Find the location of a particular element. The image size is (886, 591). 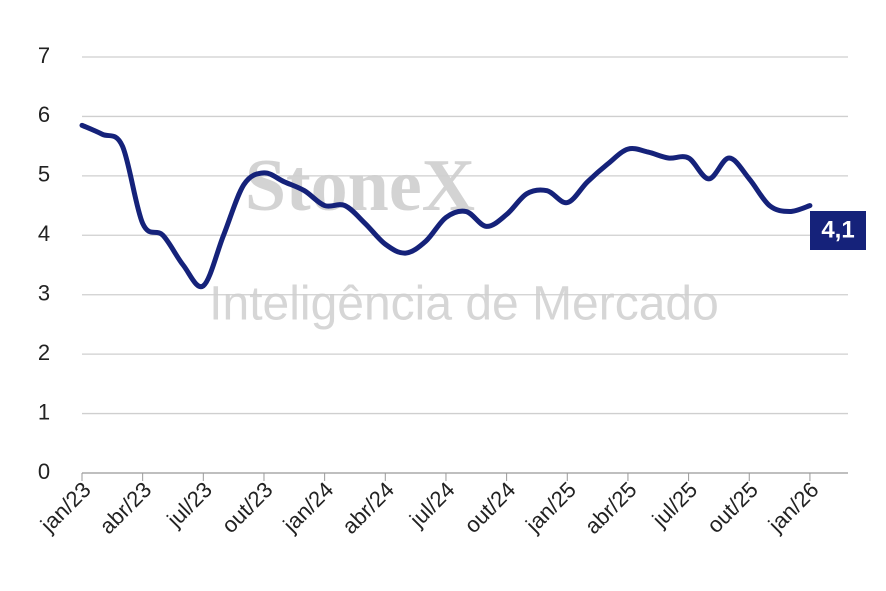

y-tick-label: 3 is located at coordinates (44, 293).